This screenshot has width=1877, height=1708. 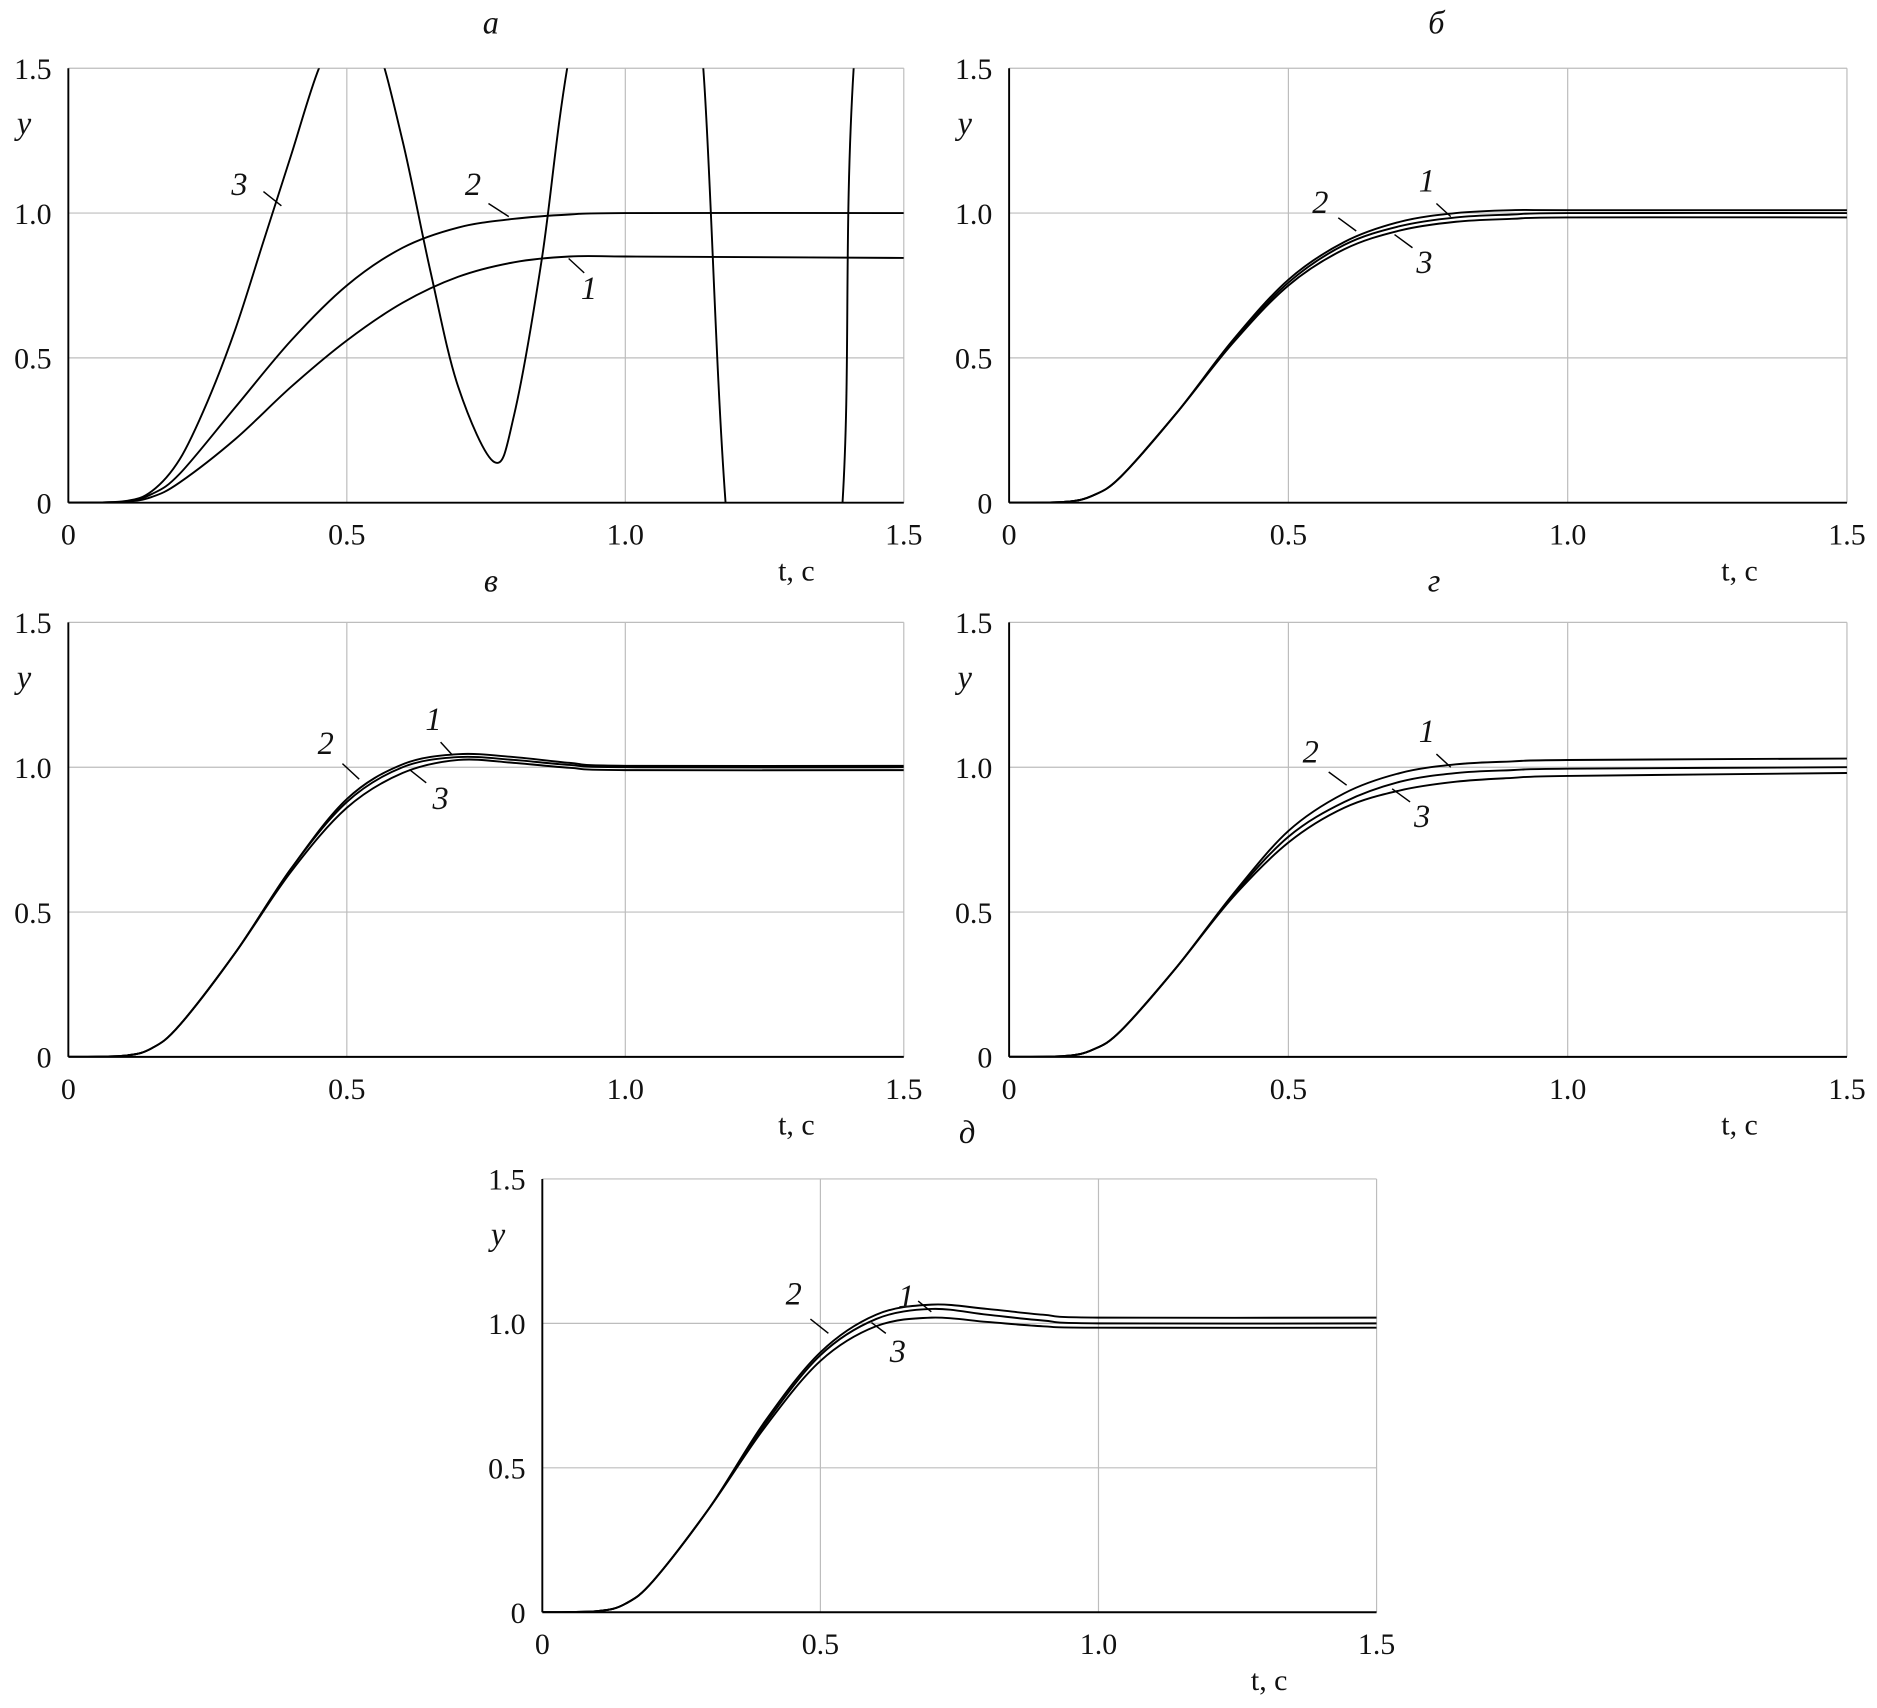 What do you see at coordinates (491, 580) in the screenshot?
I see `subplot-title: в` at bounding box center [491, 580].